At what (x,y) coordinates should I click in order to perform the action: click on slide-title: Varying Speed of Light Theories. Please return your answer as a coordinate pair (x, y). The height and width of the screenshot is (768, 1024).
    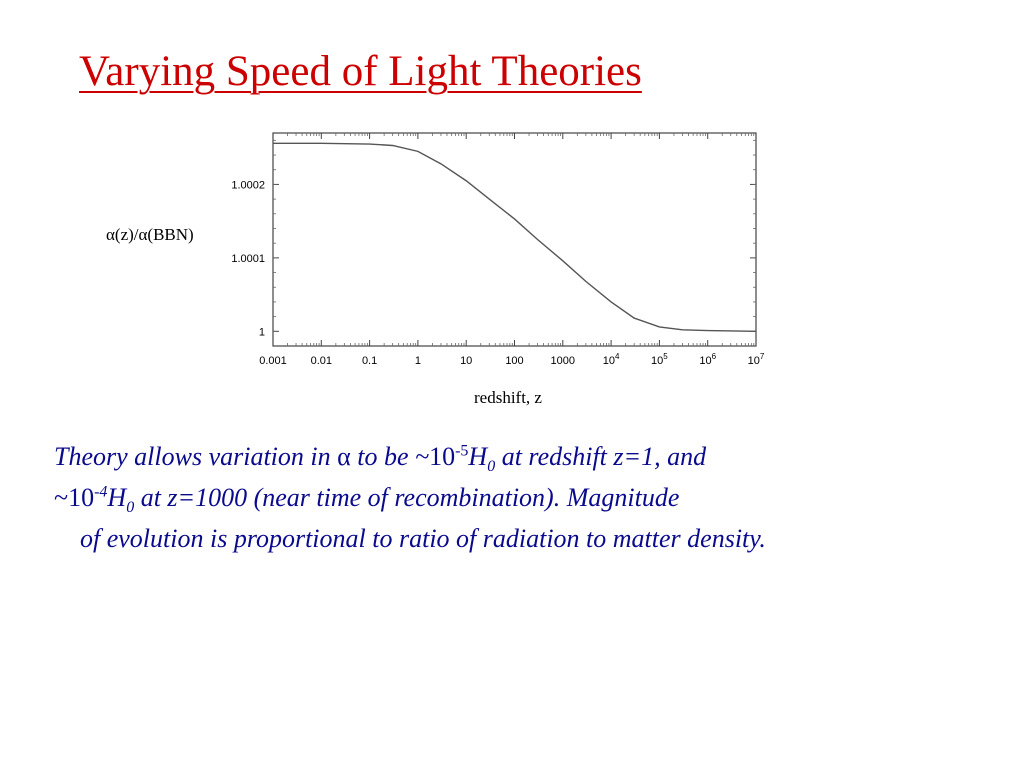
    Looking at the image, I should click on (360, 71).